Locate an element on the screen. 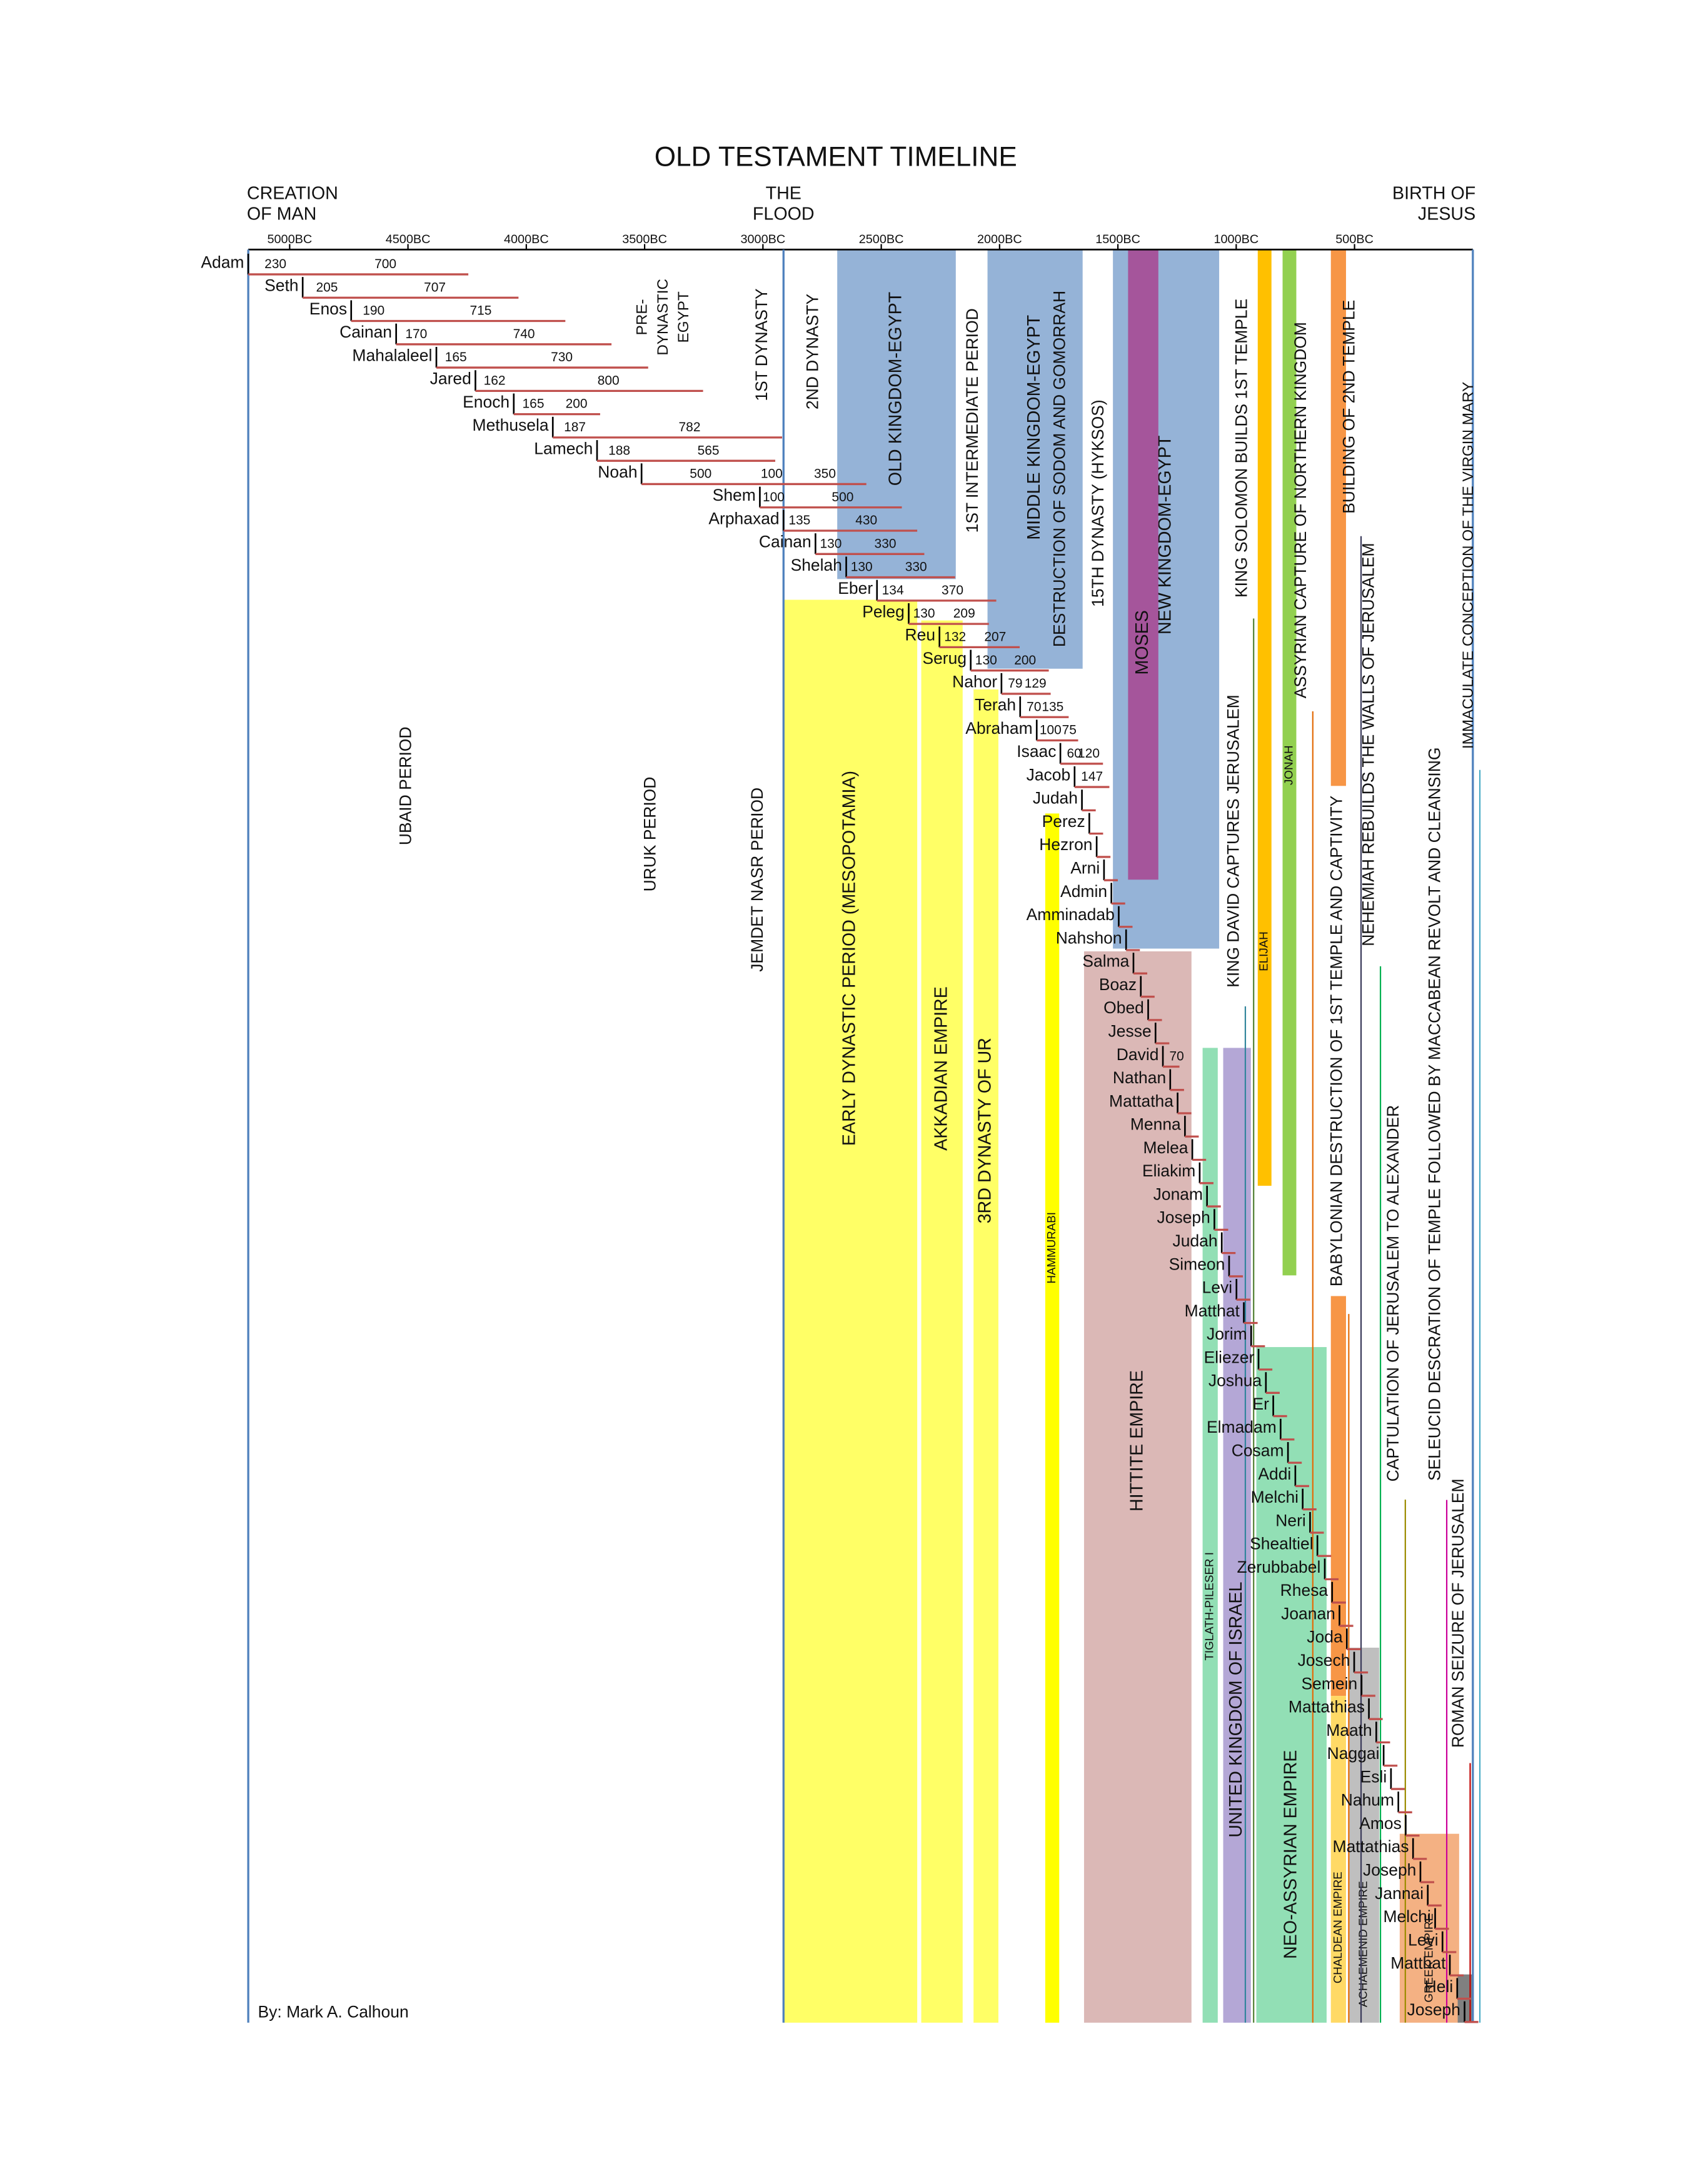 Image resolution: width=1688 pixels, height=2184 pixels. person-name: Esli is located at coordinates (1373, 1776).